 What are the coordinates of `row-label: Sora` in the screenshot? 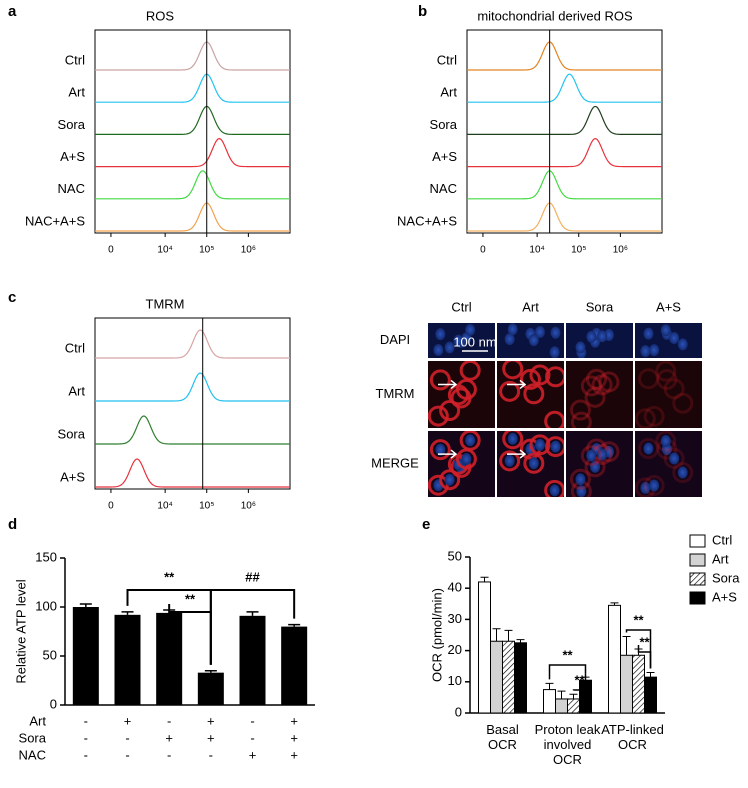 It's located at (444, 124).